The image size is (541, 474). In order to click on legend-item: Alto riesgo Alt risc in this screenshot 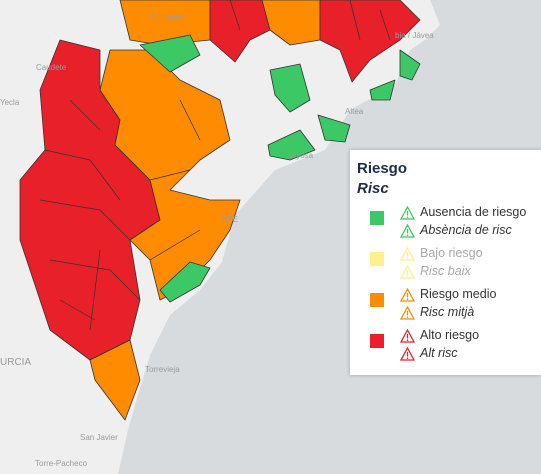, I will do `click(455, 348)`.